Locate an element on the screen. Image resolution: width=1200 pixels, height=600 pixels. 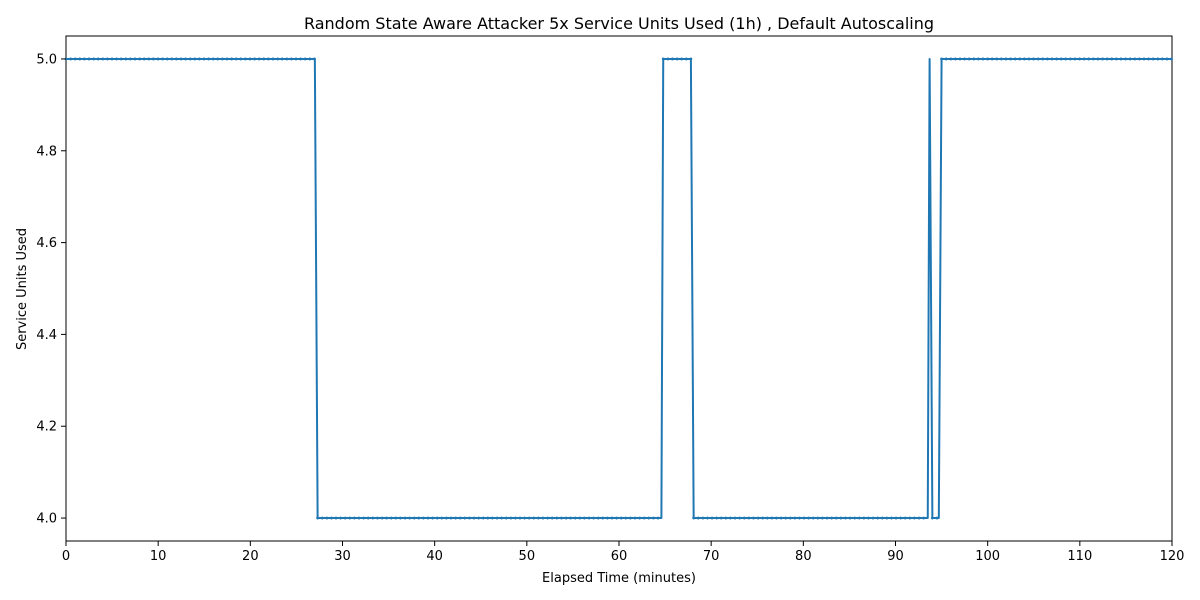
y-axis-title: Service Units Used is located at coordinates (22, 289).